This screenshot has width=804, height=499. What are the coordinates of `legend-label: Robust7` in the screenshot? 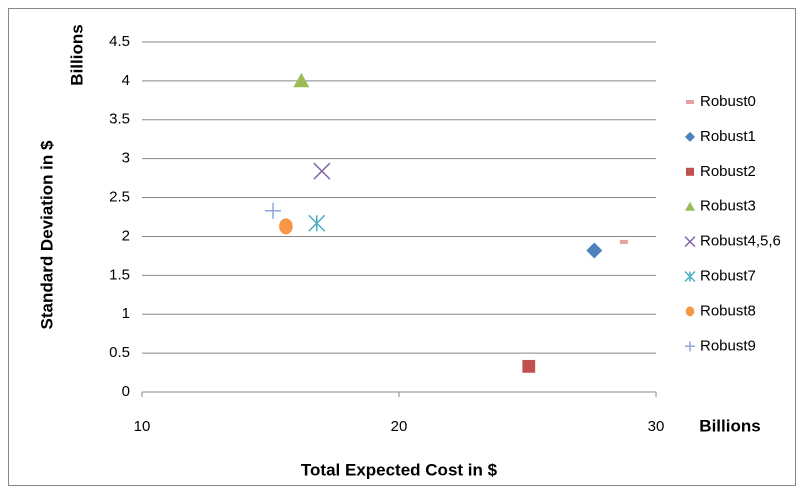 It's located at (728, 275).